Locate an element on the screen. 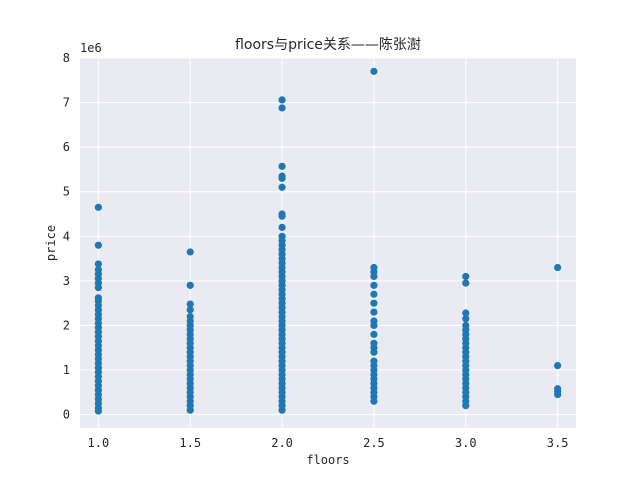 Image resolution: width=640 pixels, height=480 pixels. y-tick-label: 2 is located at coordinates (66, 325).